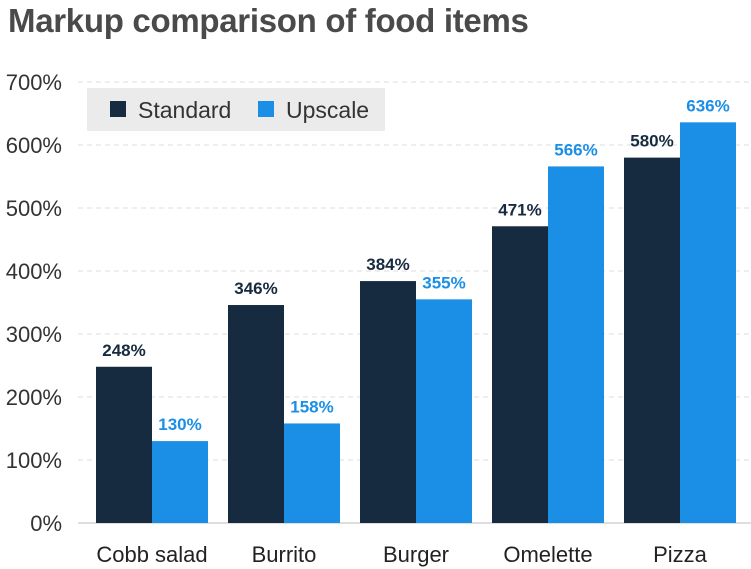 Image resolution: width=751 pixels, height=569 pixels. What do you see at coordinates (444, 411) in the screenshot?
I see `bar-upscale-burger` at bounding box center [444, 411].